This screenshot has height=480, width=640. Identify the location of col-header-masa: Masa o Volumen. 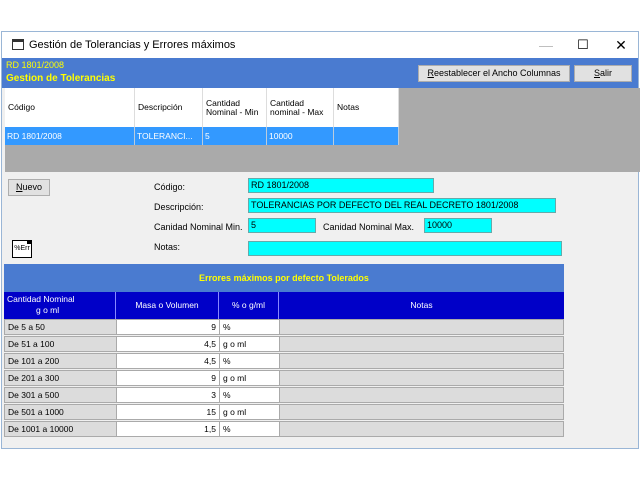
(167, 305).